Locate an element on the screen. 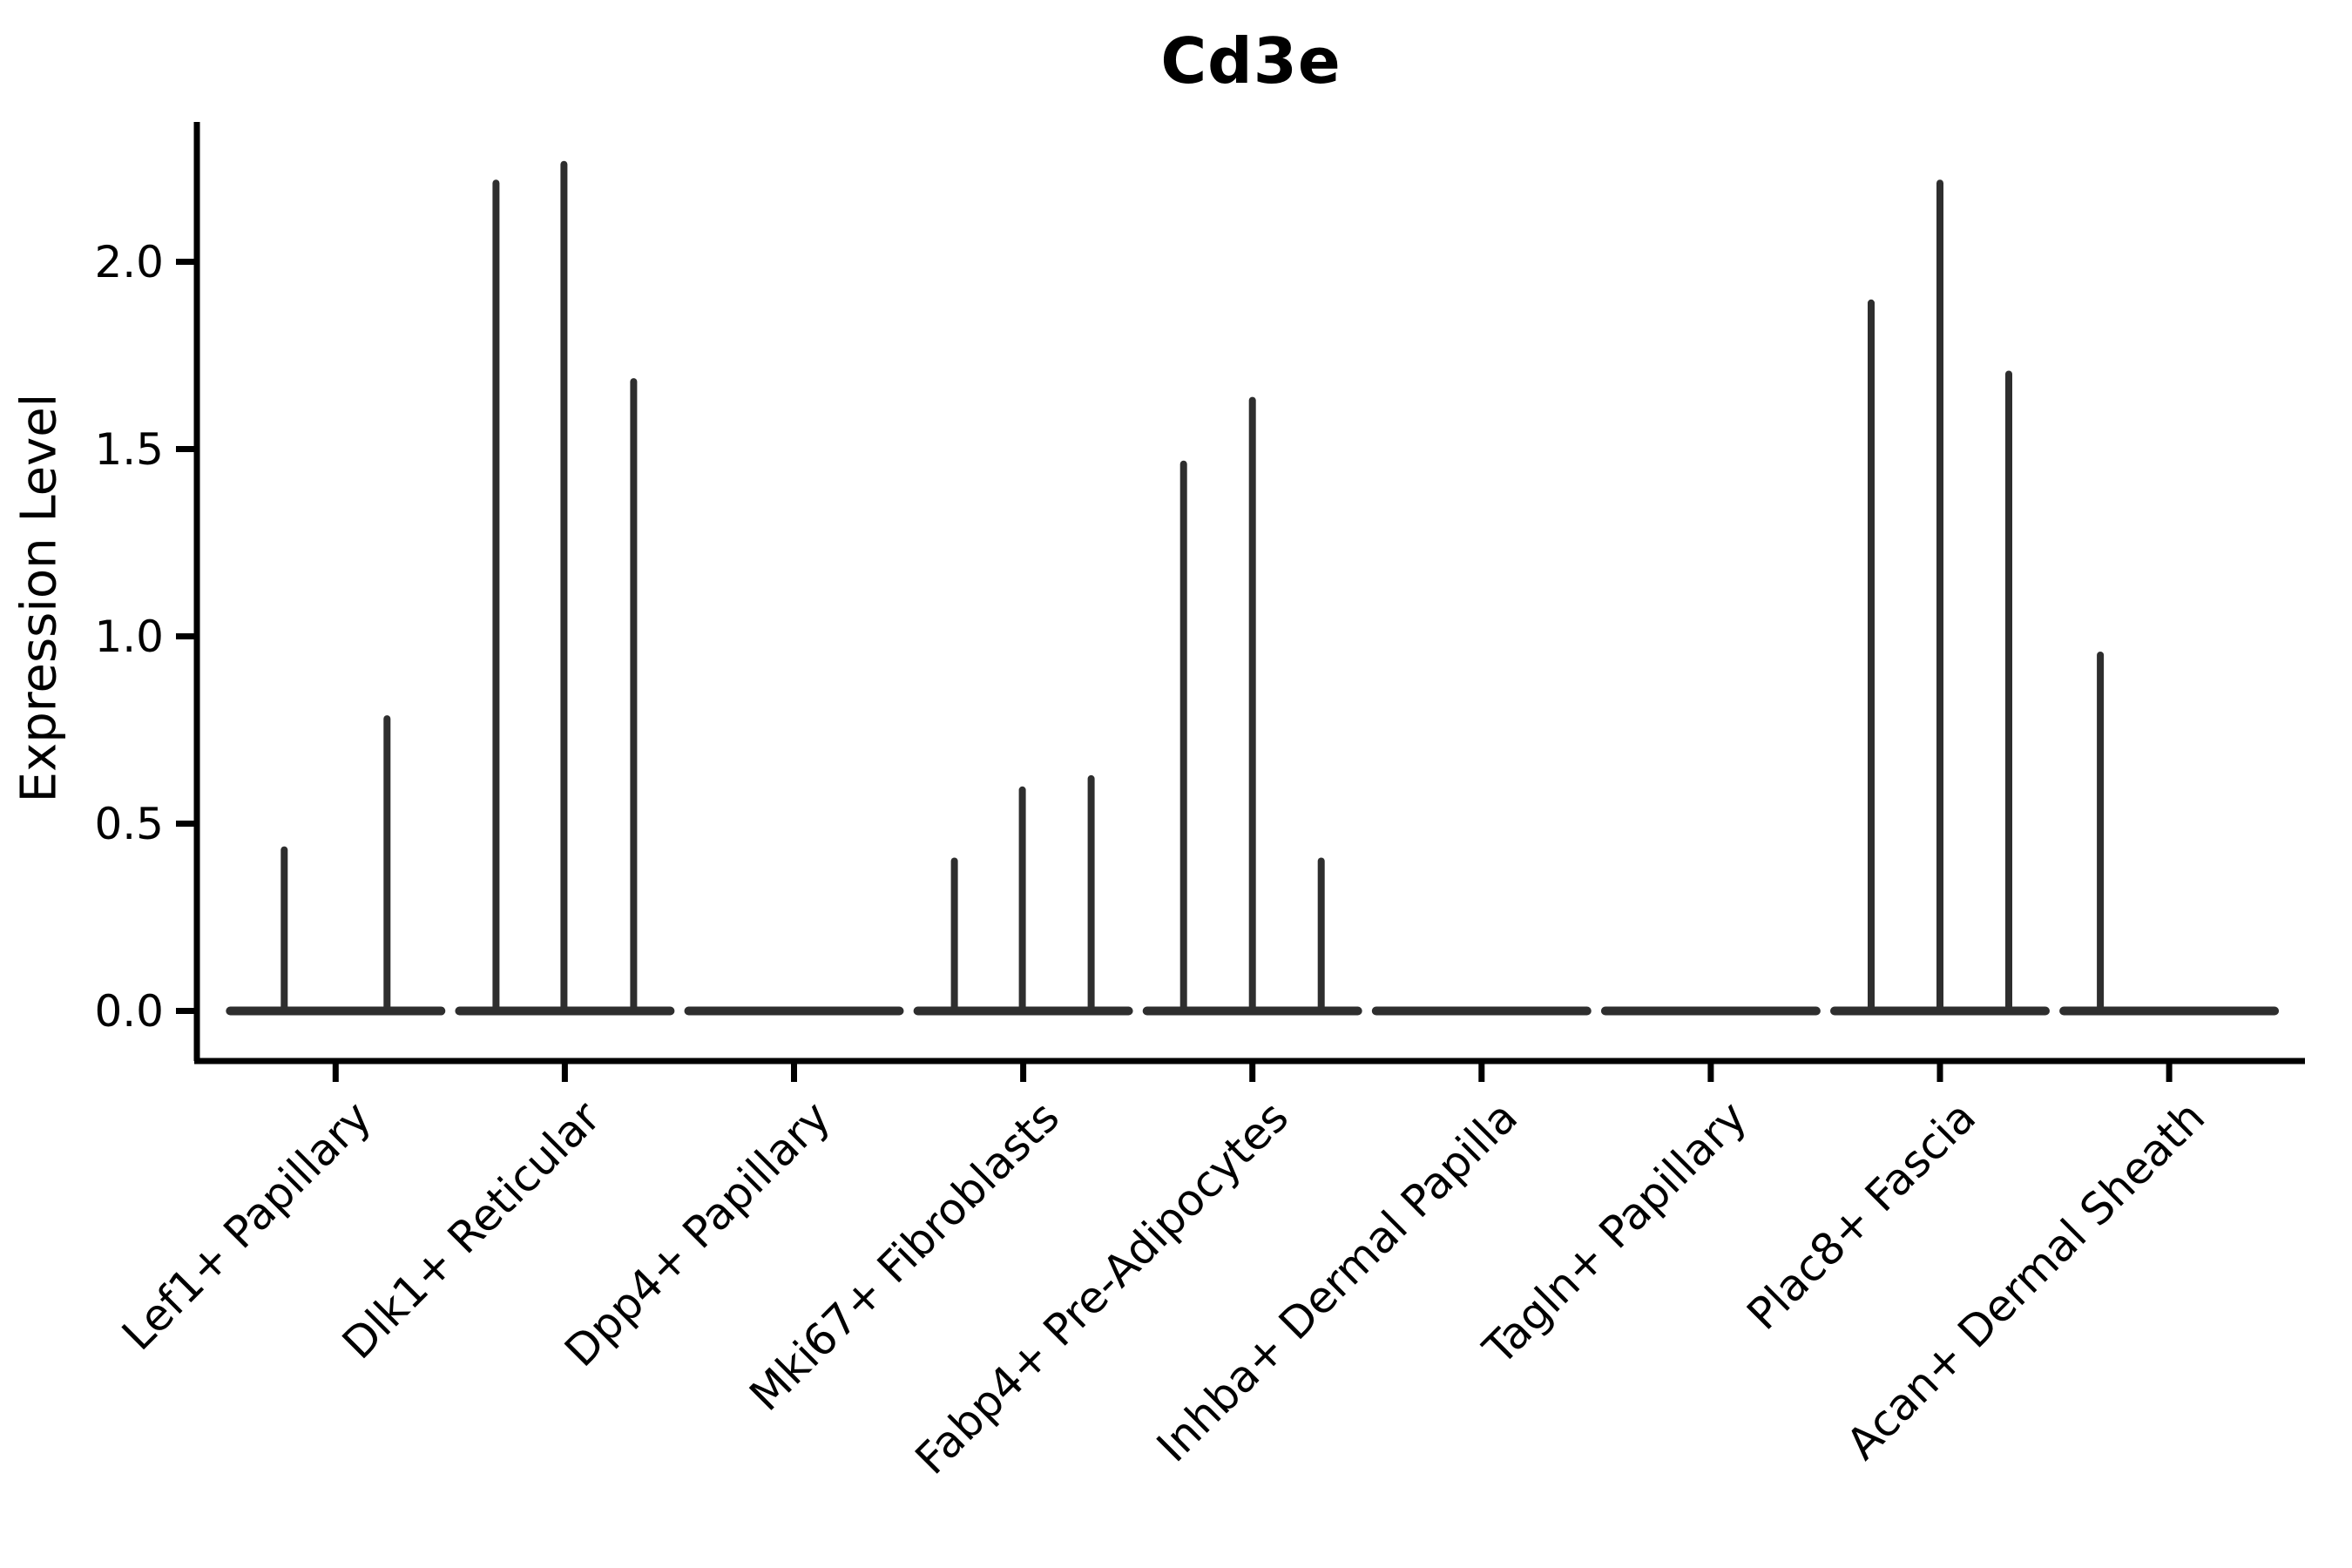 The height and width of the screenshot is (1568, 2352). y-tick-label: 0.0 is located at coordinates (129, 1011).